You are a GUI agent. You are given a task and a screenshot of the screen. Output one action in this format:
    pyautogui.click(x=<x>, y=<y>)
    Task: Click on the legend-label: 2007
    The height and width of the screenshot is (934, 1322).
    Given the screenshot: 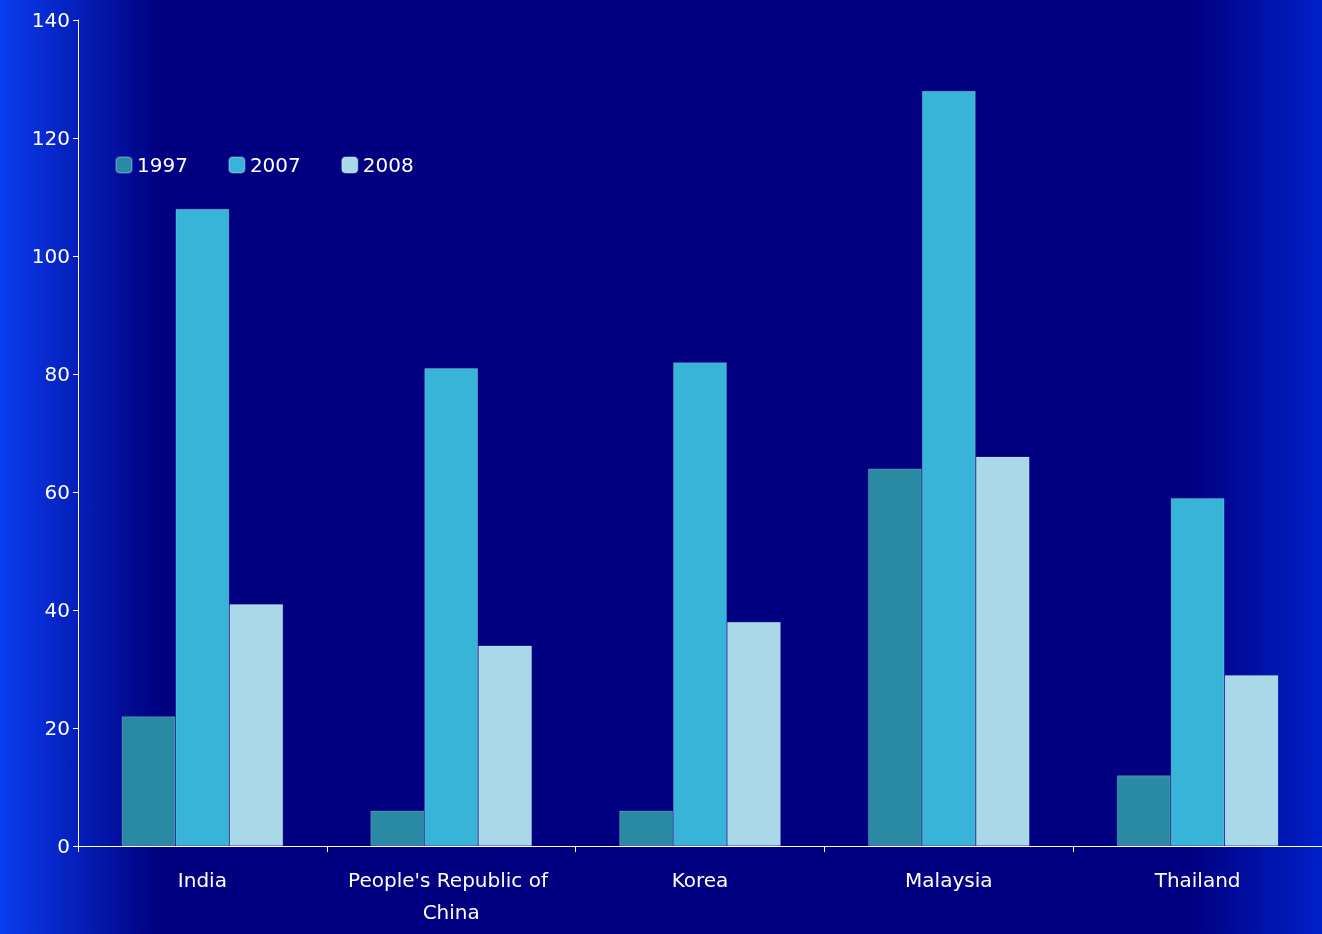 What is the action you would take?
    pyautogui.click(x=275, y=165)
    